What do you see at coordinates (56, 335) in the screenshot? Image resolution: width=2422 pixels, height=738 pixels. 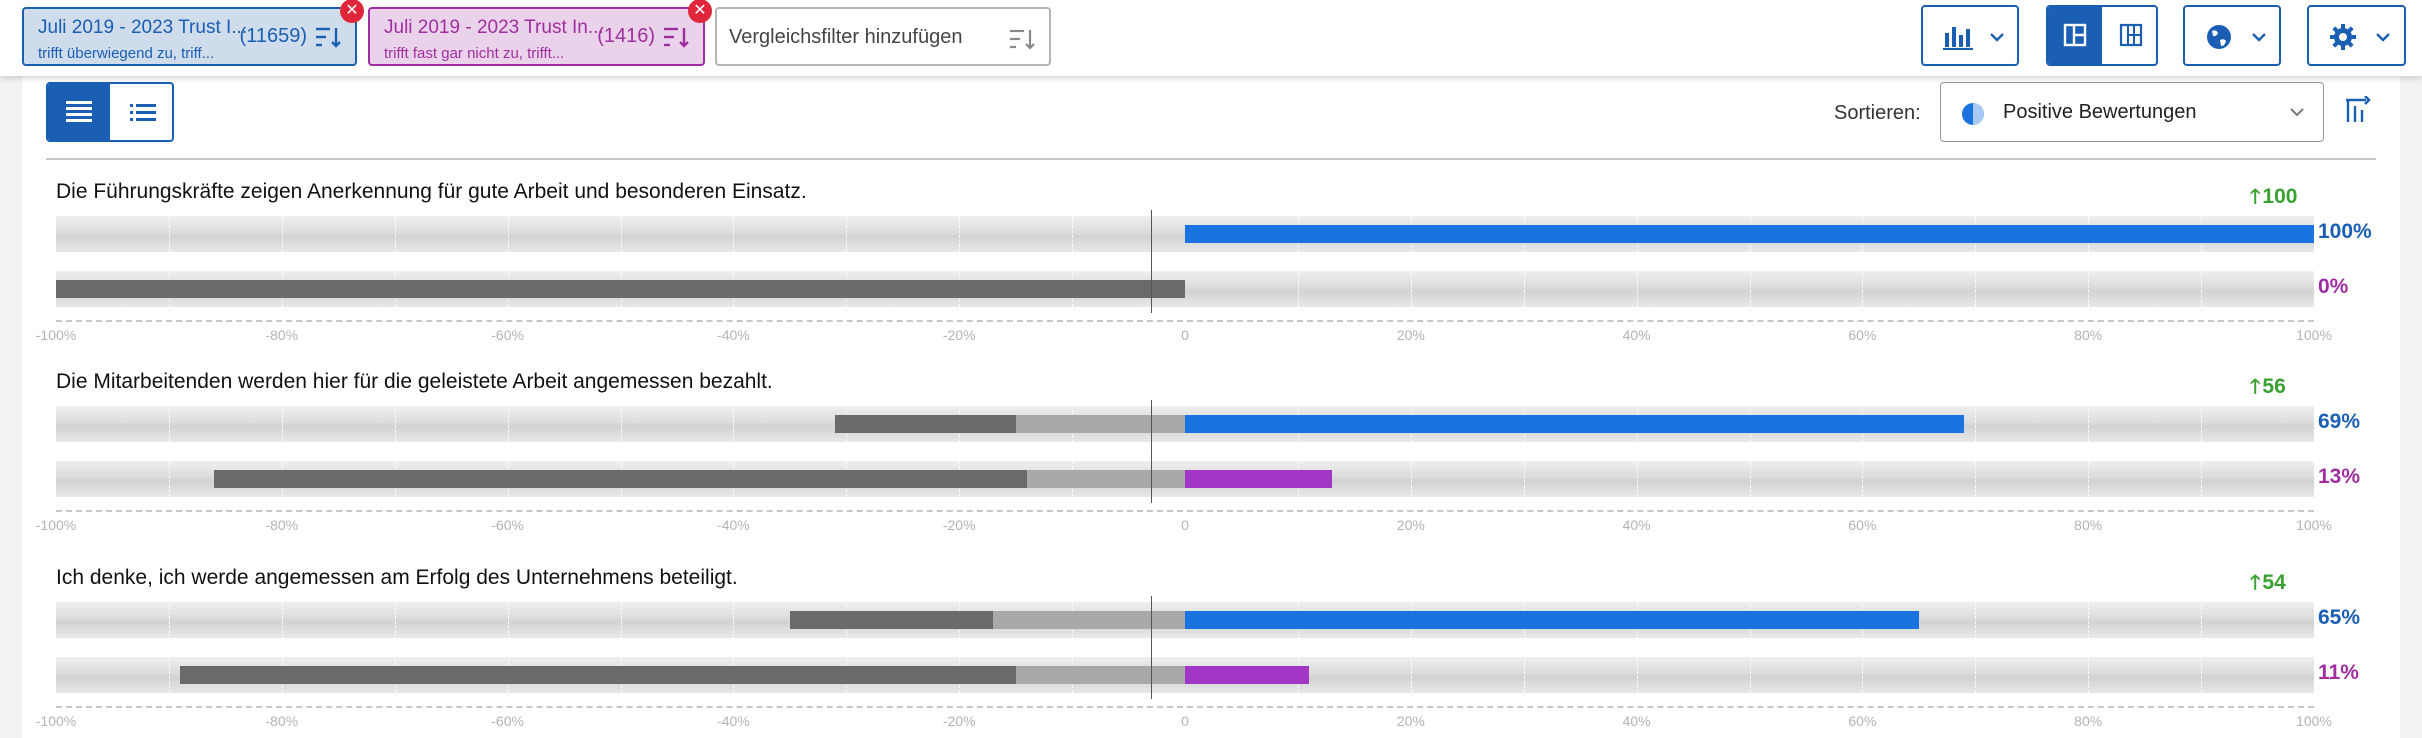 I see `axis-tick-label: -100%` at bounding box center [56, 335].